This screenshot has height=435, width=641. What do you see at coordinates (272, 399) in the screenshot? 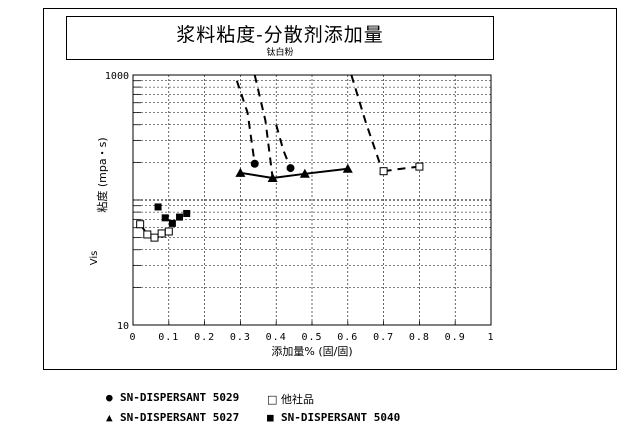
I see `legend-symbol: □` at bounding box center [272, 399].